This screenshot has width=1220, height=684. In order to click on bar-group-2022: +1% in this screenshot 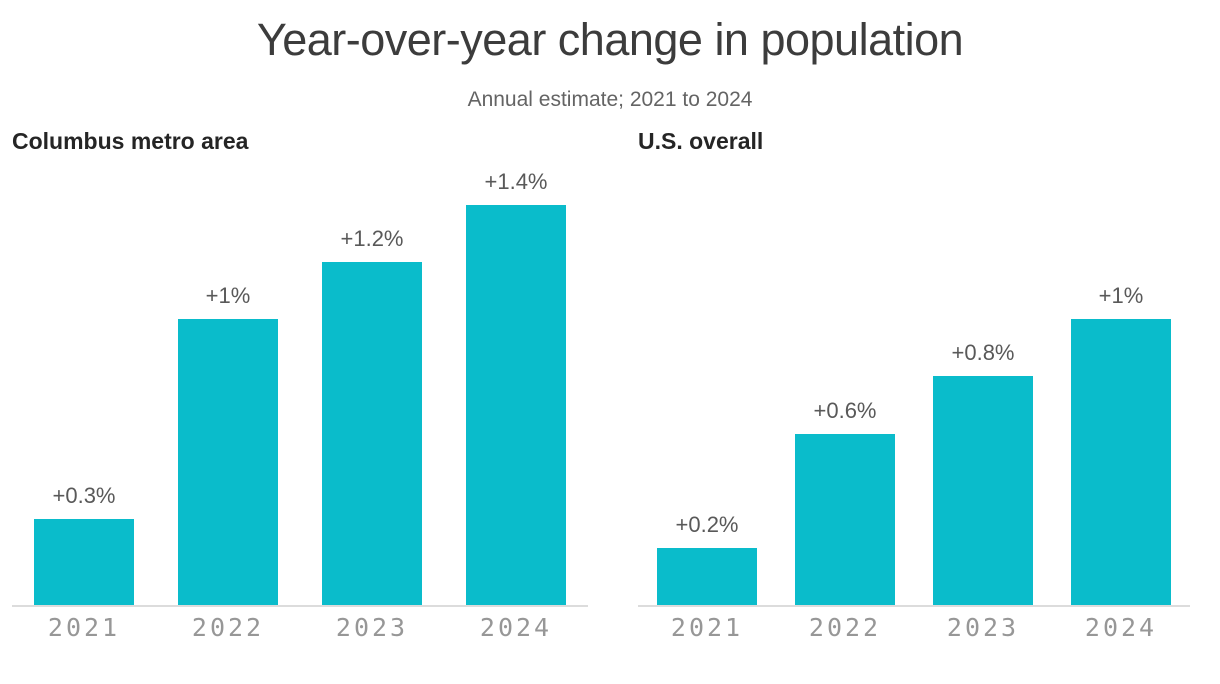, I will do `click(228, 444)`.